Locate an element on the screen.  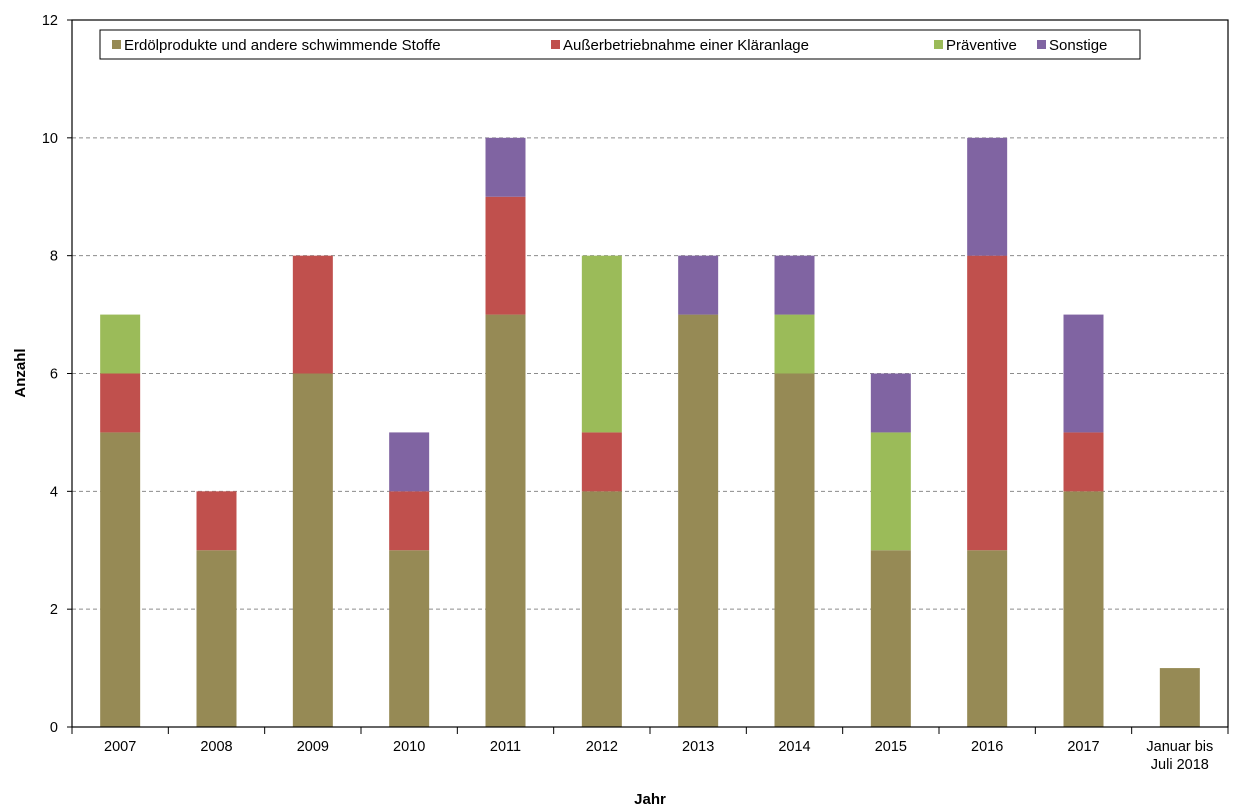
legend-label: Sonstige is located at coordinates (1078, 45).